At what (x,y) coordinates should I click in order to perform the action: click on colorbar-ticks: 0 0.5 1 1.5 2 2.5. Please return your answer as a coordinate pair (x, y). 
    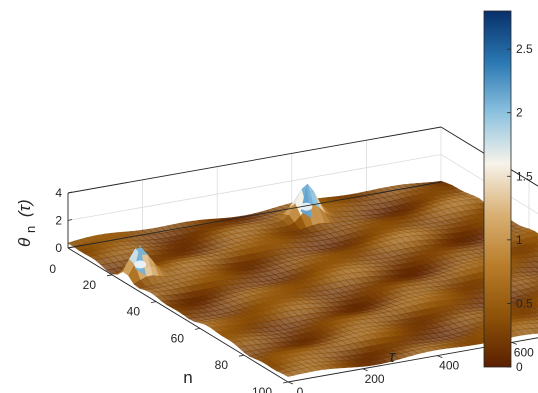
    Looking at the image, I should click on (520, 208).